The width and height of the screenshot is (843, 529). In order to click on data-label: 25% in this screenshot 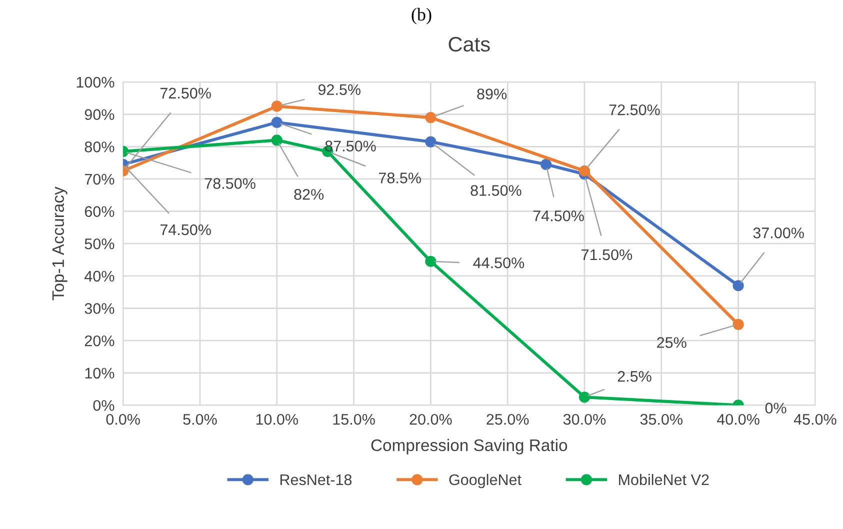, I will do `click(671, 342)`.